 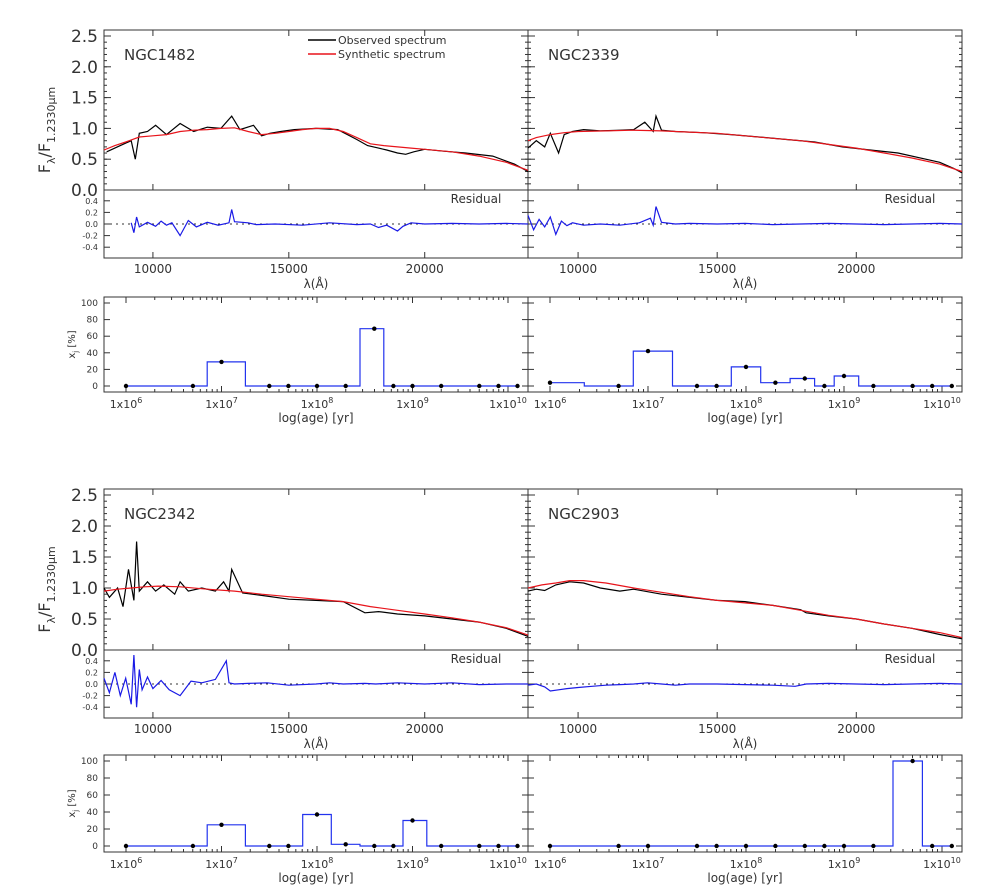 I want to click on residual-ytick-label: -0.2, so click(x=90, y=236).